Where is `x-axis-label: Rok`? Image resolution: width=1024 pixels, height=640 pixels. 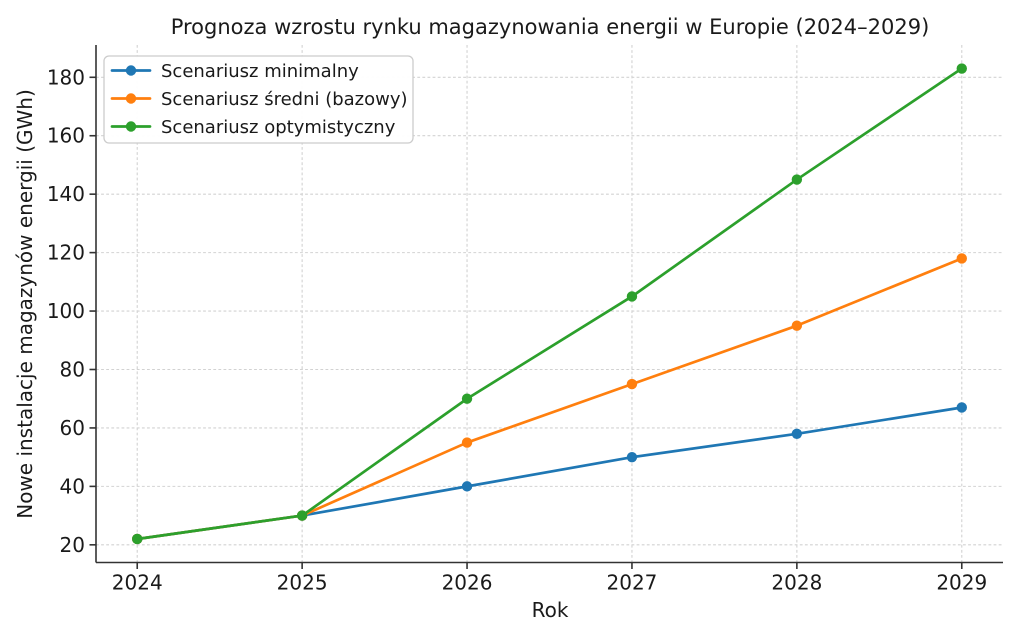
x-axis-label: Rok is located at coordinates (550, 610).